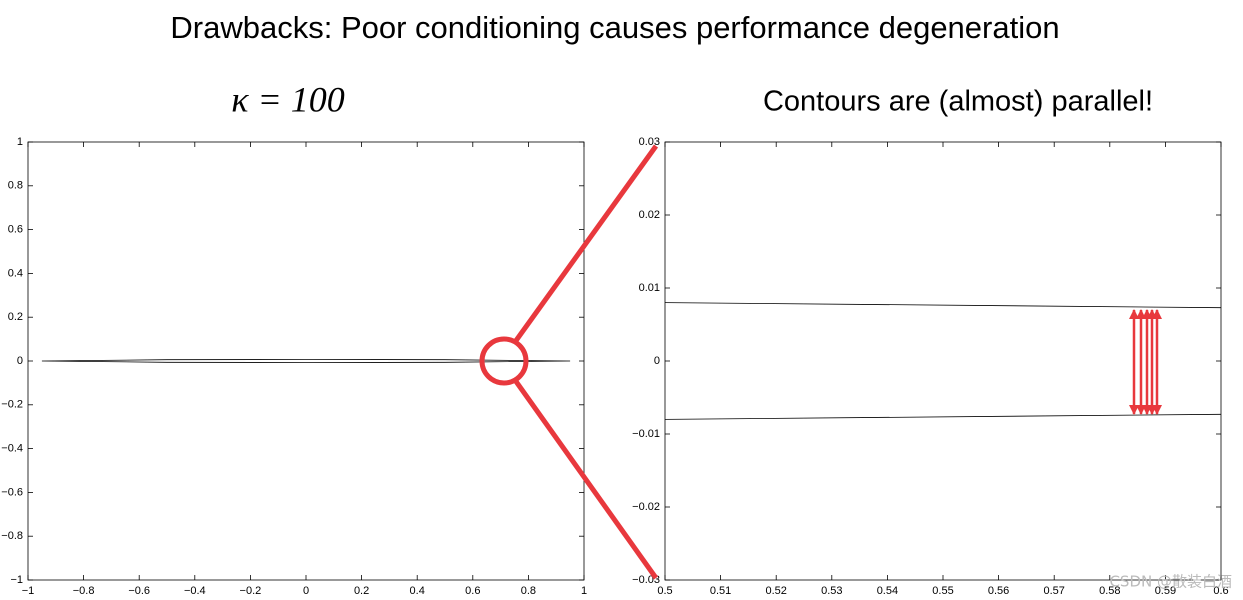  What do you see at coordinates (361, 591) in the screenshot?
I see `x-tick-label: 0.2` at bounding box center [361, 591].